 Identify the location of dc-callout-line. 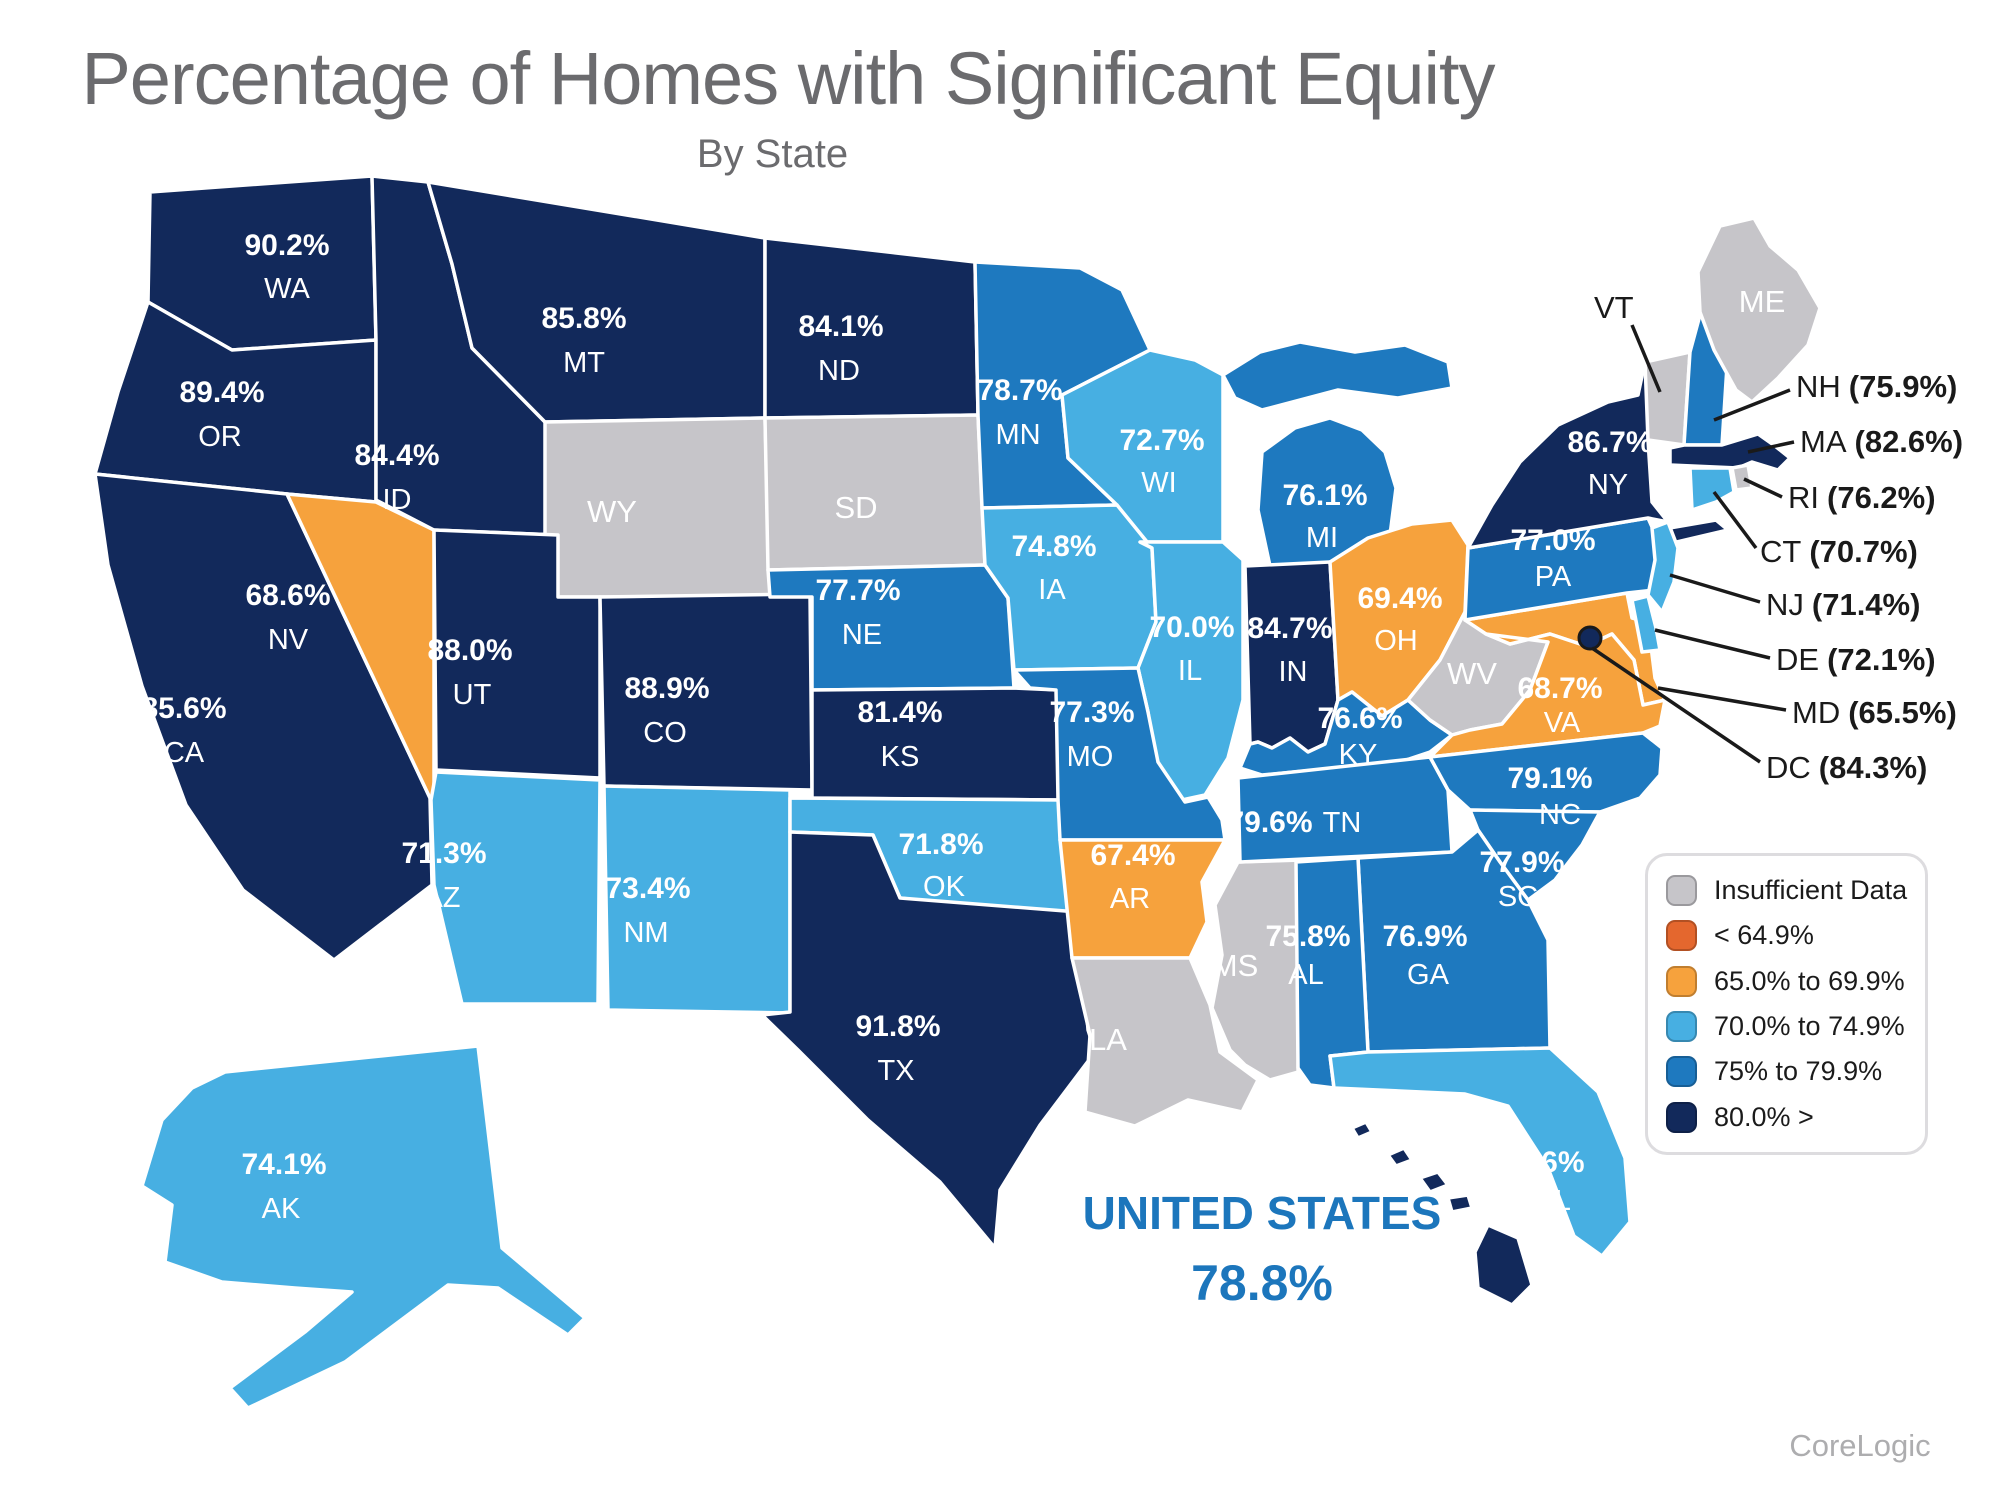
(1676, 705).